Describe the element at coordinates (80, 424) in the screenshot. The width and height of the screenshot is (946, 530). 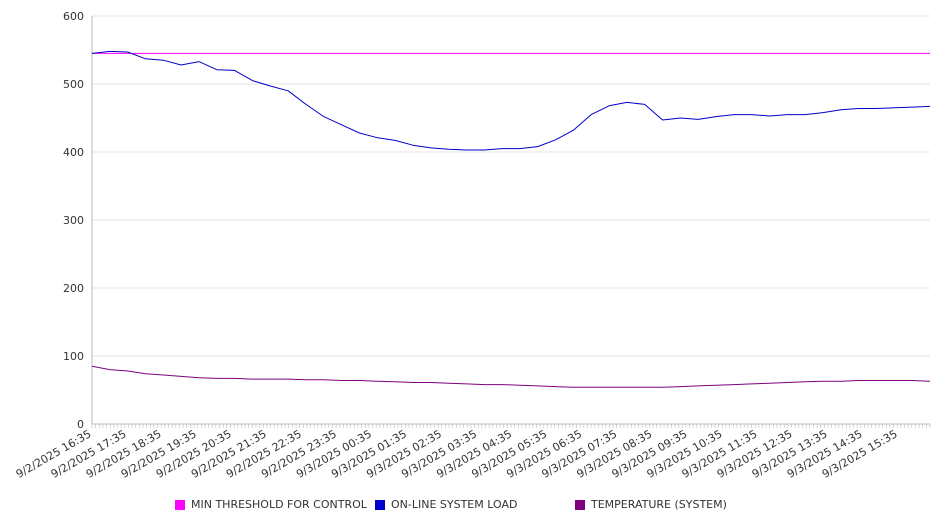
I see `y-tick-label: 0` at that location.